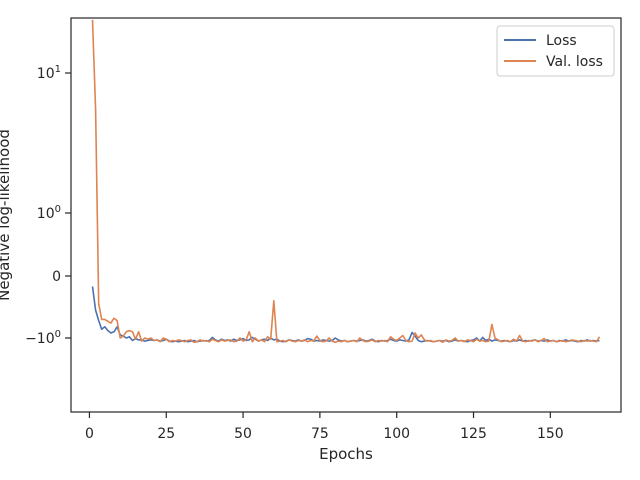 The height and width of the screenshot is (480, 640). What do you see at coordinates (561, 41) in the screenshot?
I see `legend-label-loss: Loss` at bounding box center [561, 41].